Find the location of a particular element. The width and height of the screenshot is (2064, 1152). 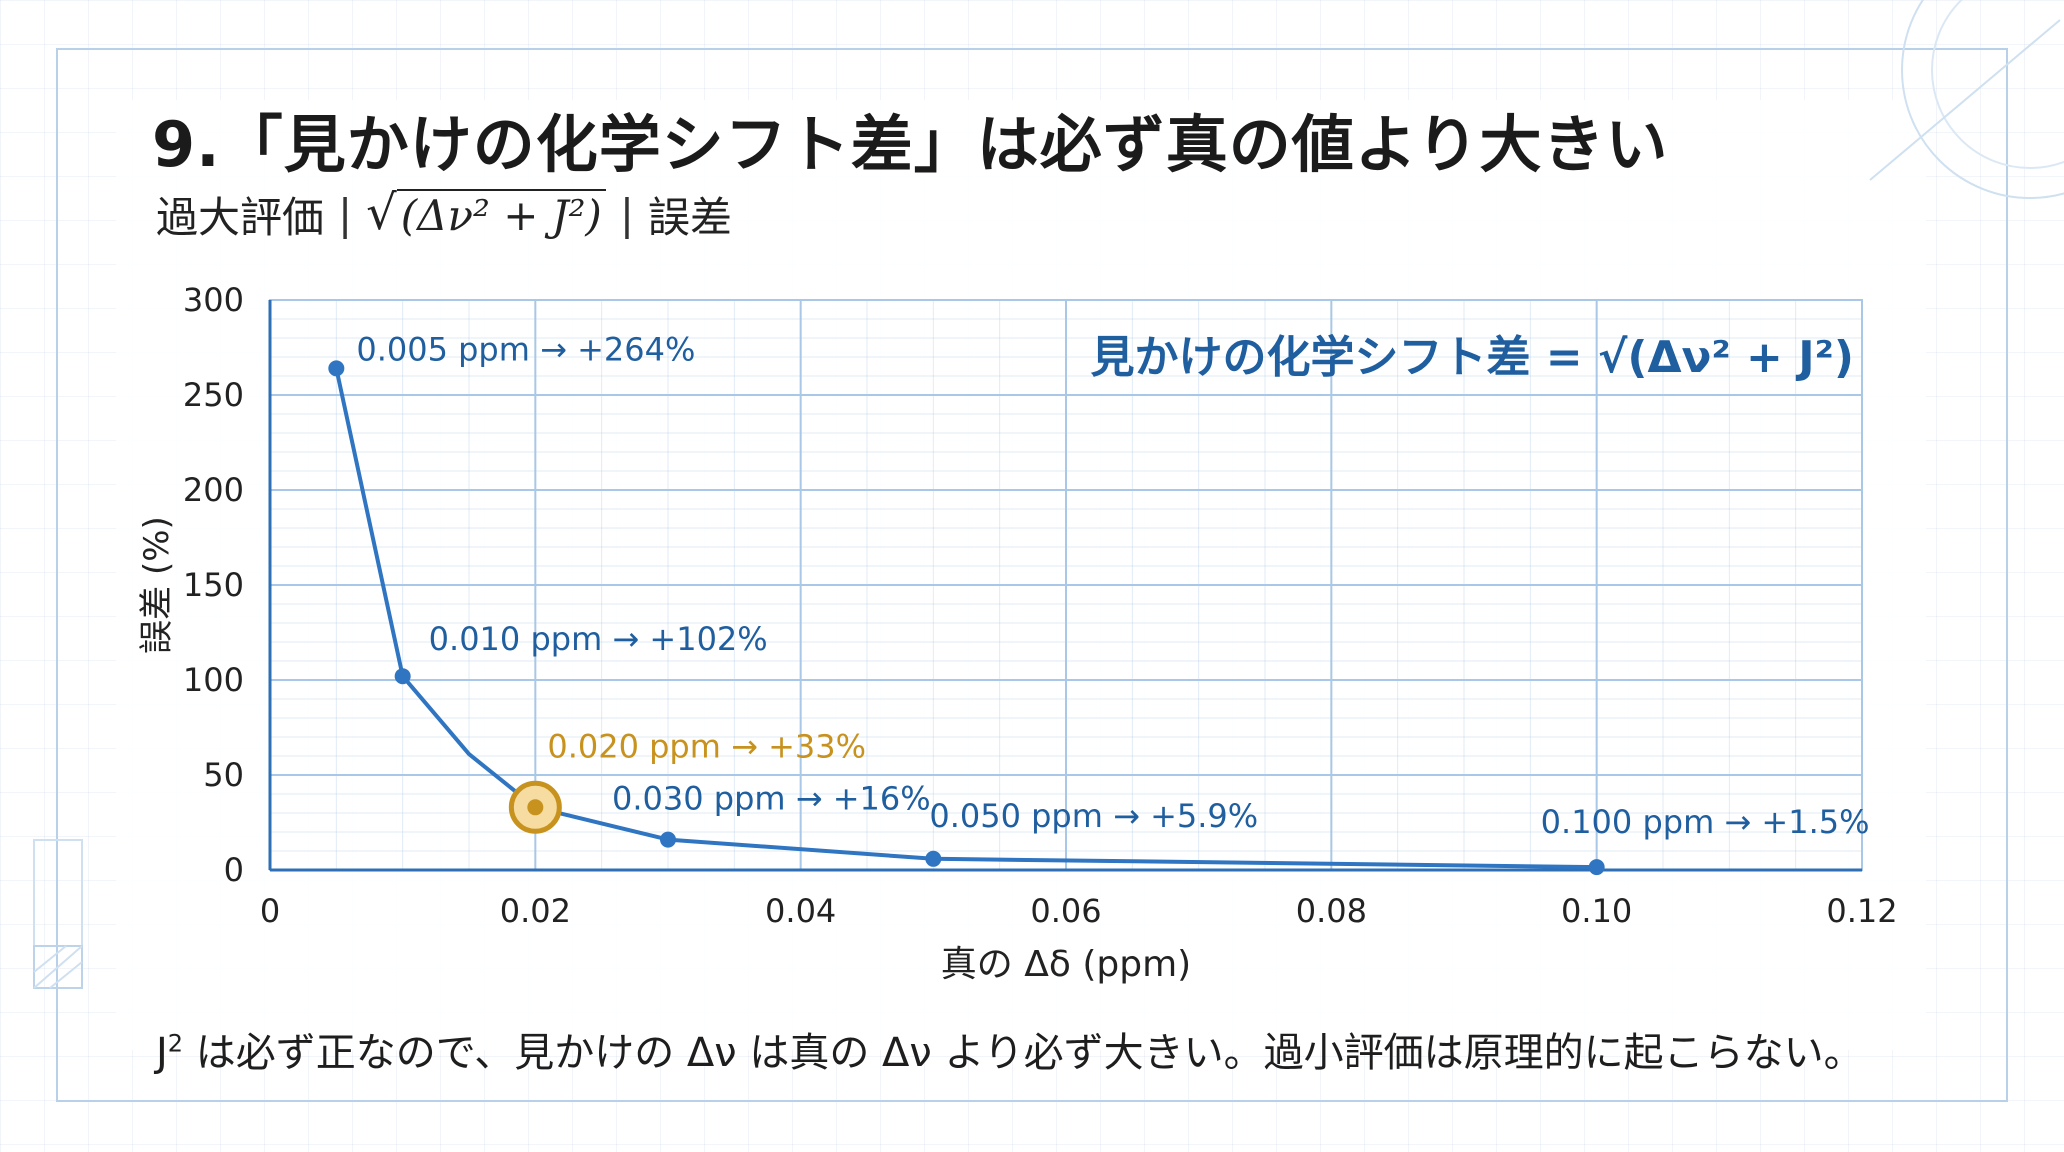

y-axis-title: 誤差 (%) is located at coordinates (157, 585).